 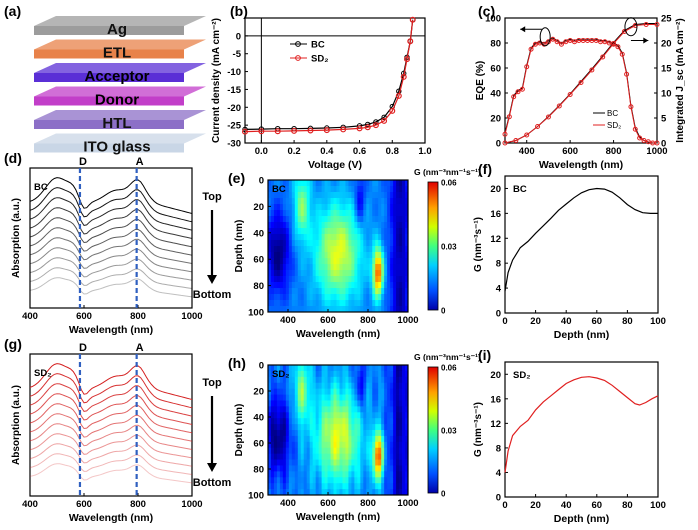 I want to click on x-tick-label: 100, so click(x=658, y=321).